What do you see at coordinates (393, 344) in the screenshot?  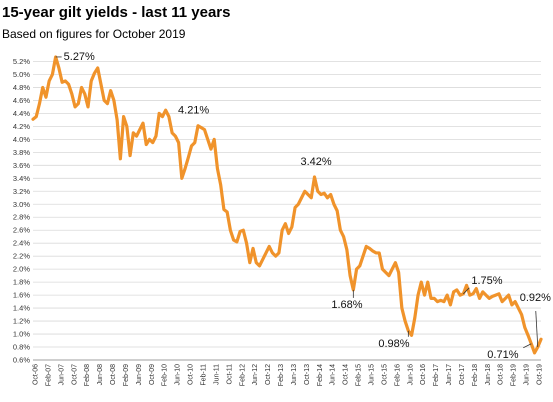 I see `annotation-label: 0.98%` at bounding box center [393, 344].